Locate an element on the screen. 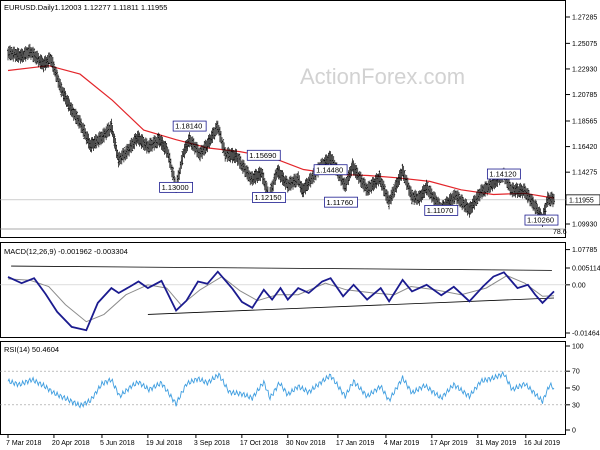 The image size is (600, 450). date-tick-label: 30 Nov 2018 is located at coordinates (306, 443).